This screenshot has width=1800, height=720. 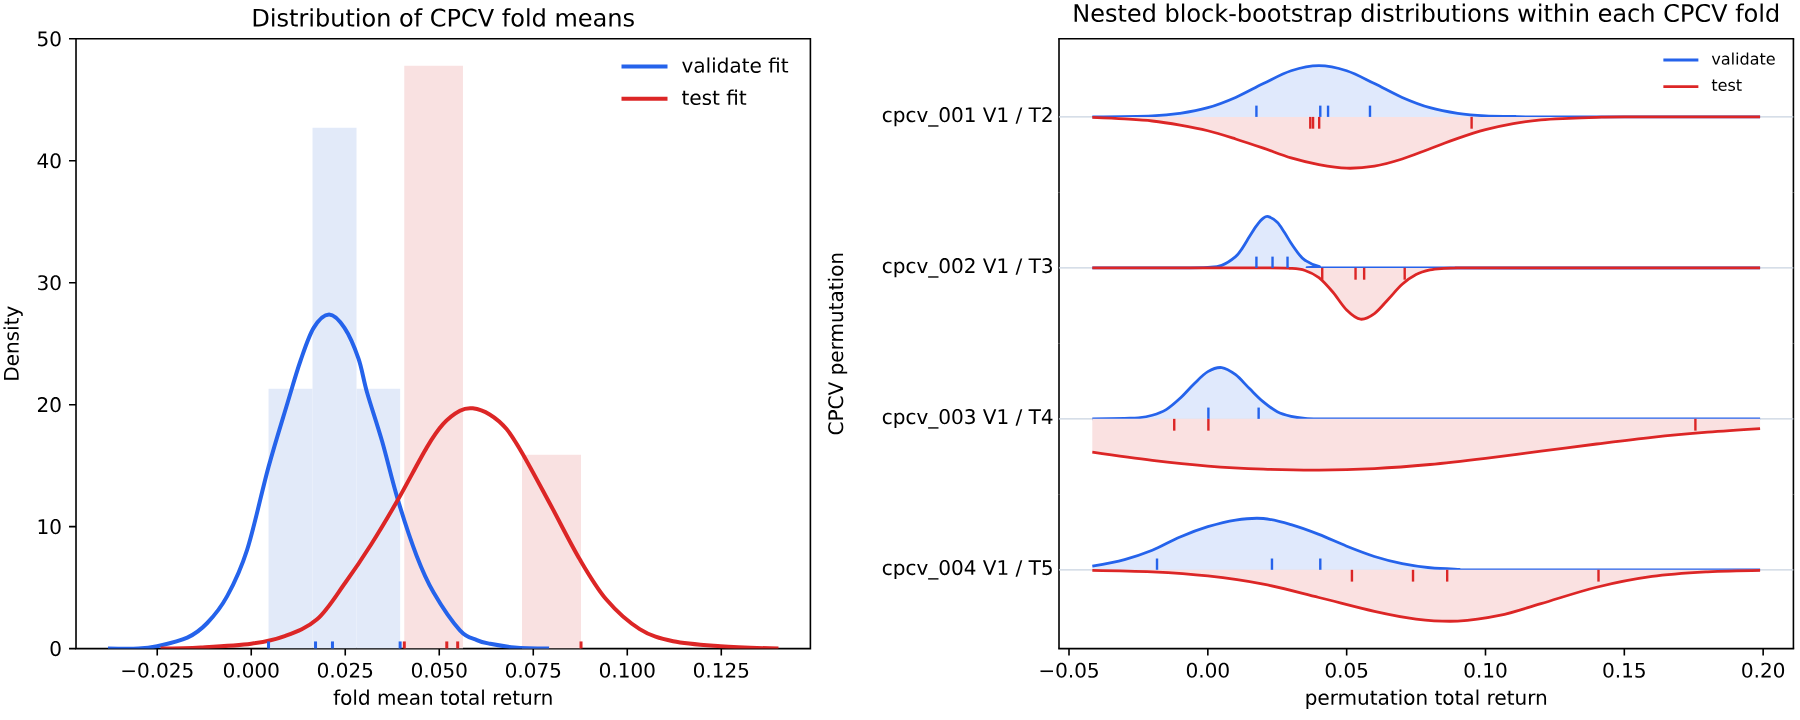 What do you see at coordinates (1346, 670) in the screenshot?
I see `x-tick-label: 0.05` at bounding box center [1346, 670].